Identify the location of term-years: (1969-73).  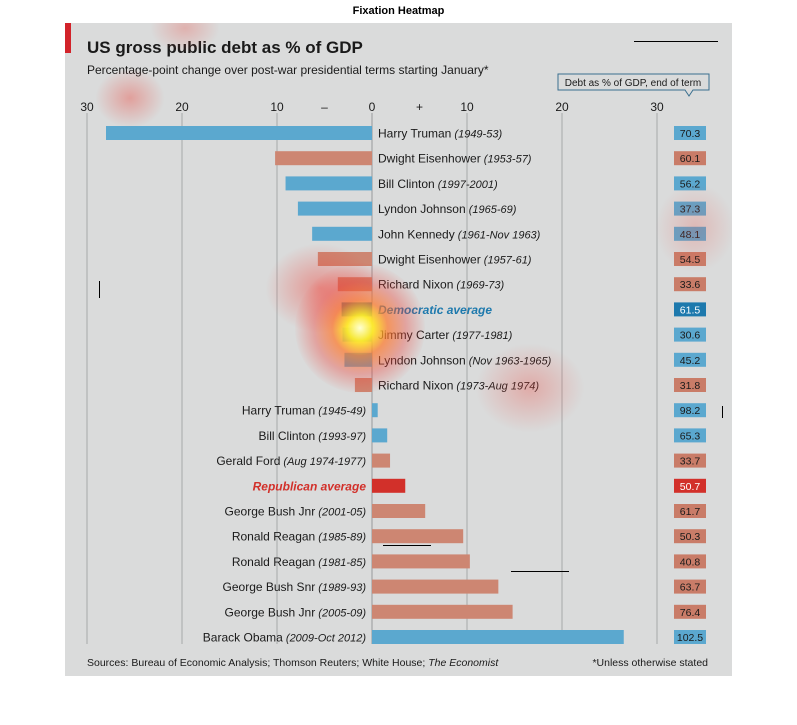
(478, 286).